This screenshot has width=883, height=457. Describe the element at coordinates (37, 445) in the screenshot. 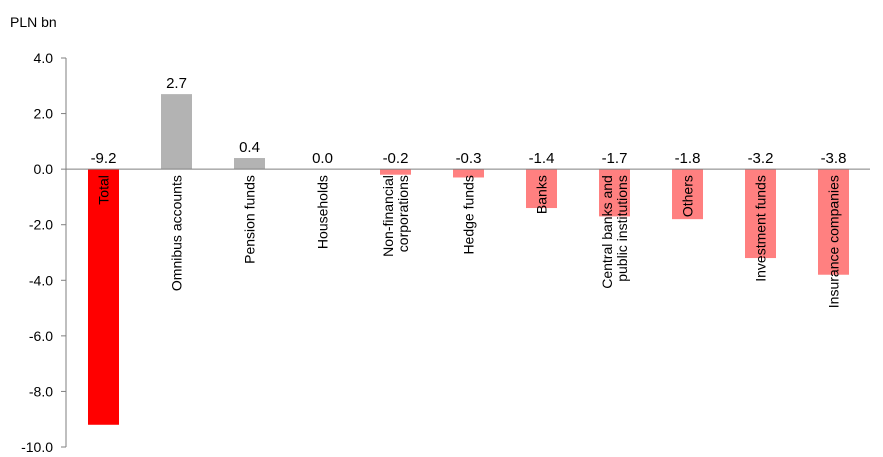

I see `y-tick-label: -10.0` at that location.